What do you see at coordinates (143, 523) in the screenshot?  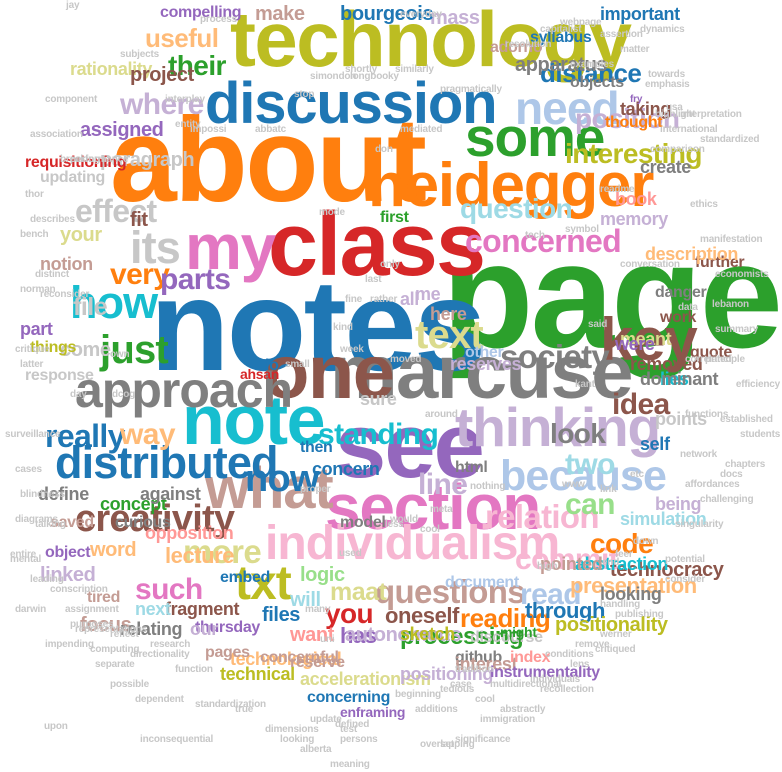 I see `word-curious: curious` at bounding box center [143, 523].